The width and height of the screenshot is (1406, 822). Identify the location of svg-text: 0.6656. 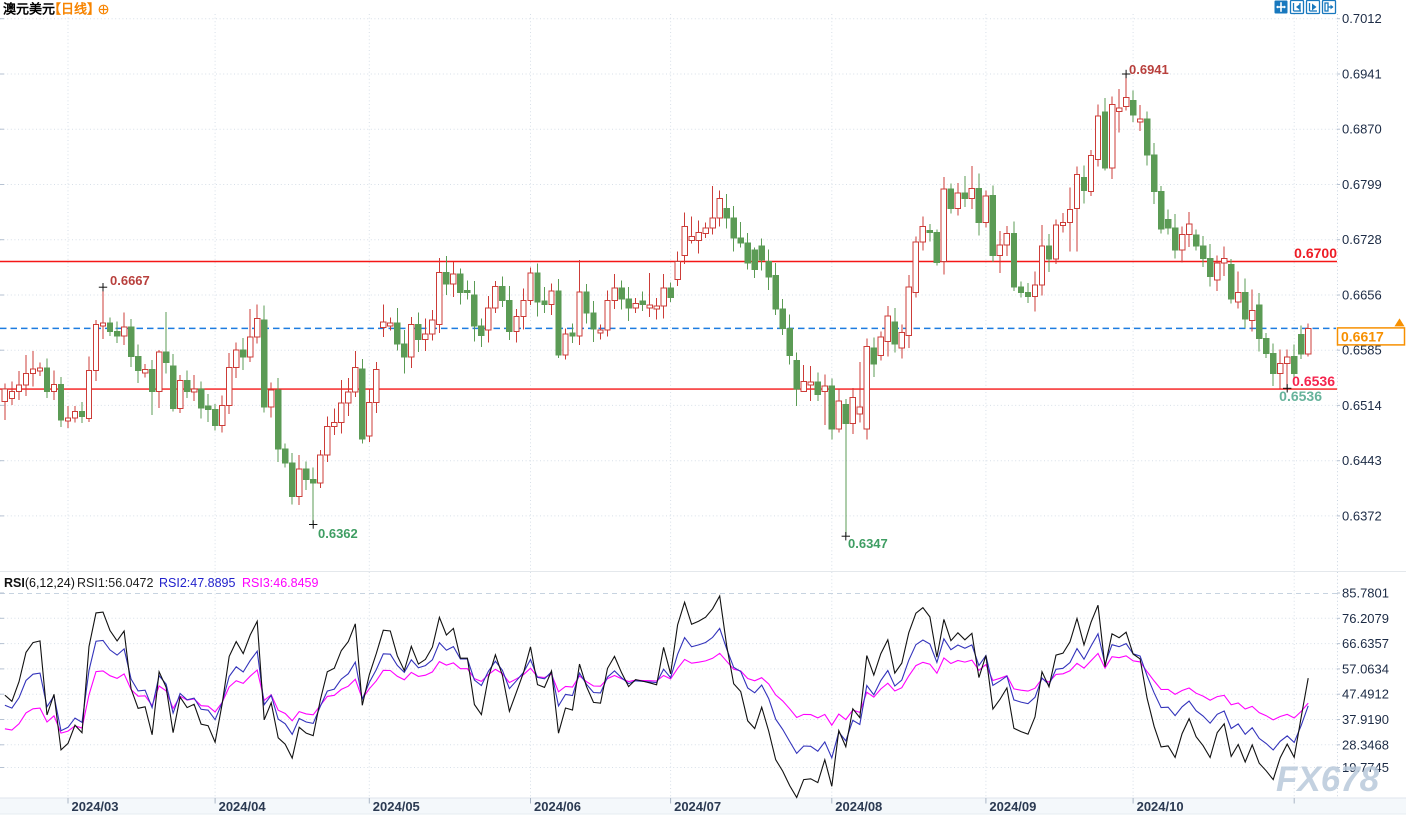
(1362, 295).